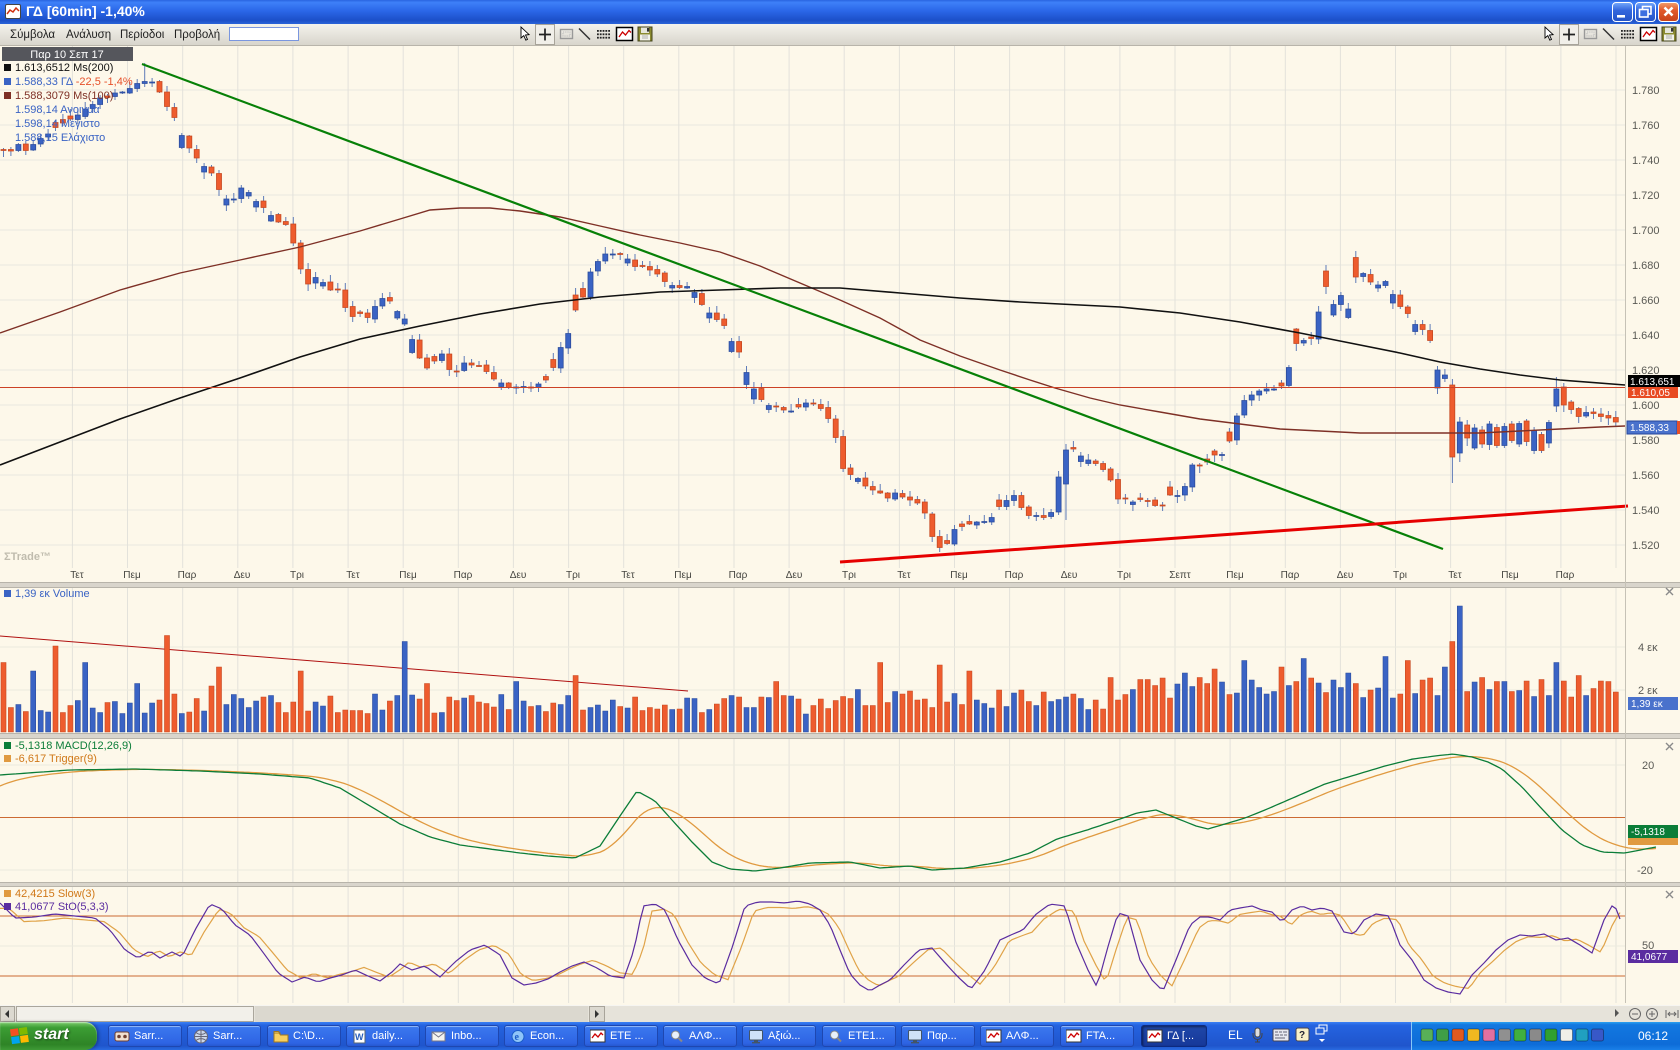 Image resolution: width=1680 pixels, height=1050 pixels. Describe the element at coordinates (60, 138) in the screenshot. I see `svg-text: 1.588,15 Ελάχιστο` at that location.